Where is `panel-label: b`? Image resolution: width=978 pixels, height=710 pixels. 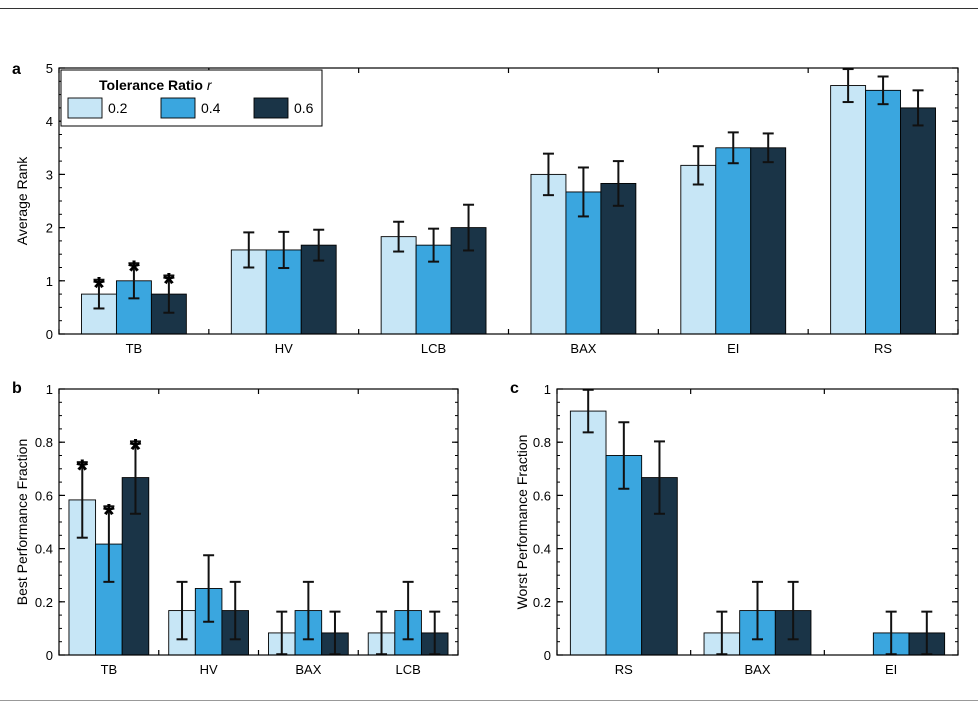
panel-label: b is located at coordinates (17, 388).